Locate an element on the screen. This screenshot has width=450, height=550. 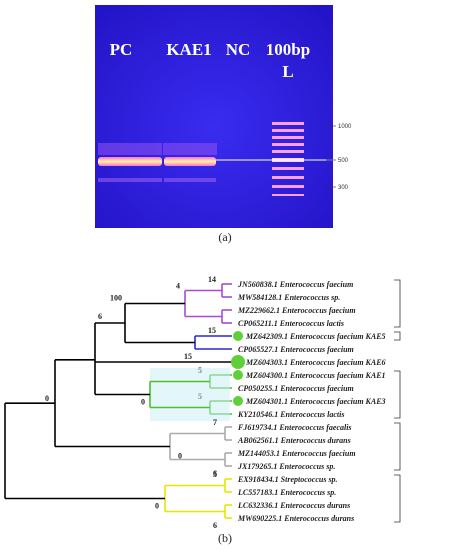
leaf-label: MW690225.1 Enterococcus durans is located at coordinates (295, 518).